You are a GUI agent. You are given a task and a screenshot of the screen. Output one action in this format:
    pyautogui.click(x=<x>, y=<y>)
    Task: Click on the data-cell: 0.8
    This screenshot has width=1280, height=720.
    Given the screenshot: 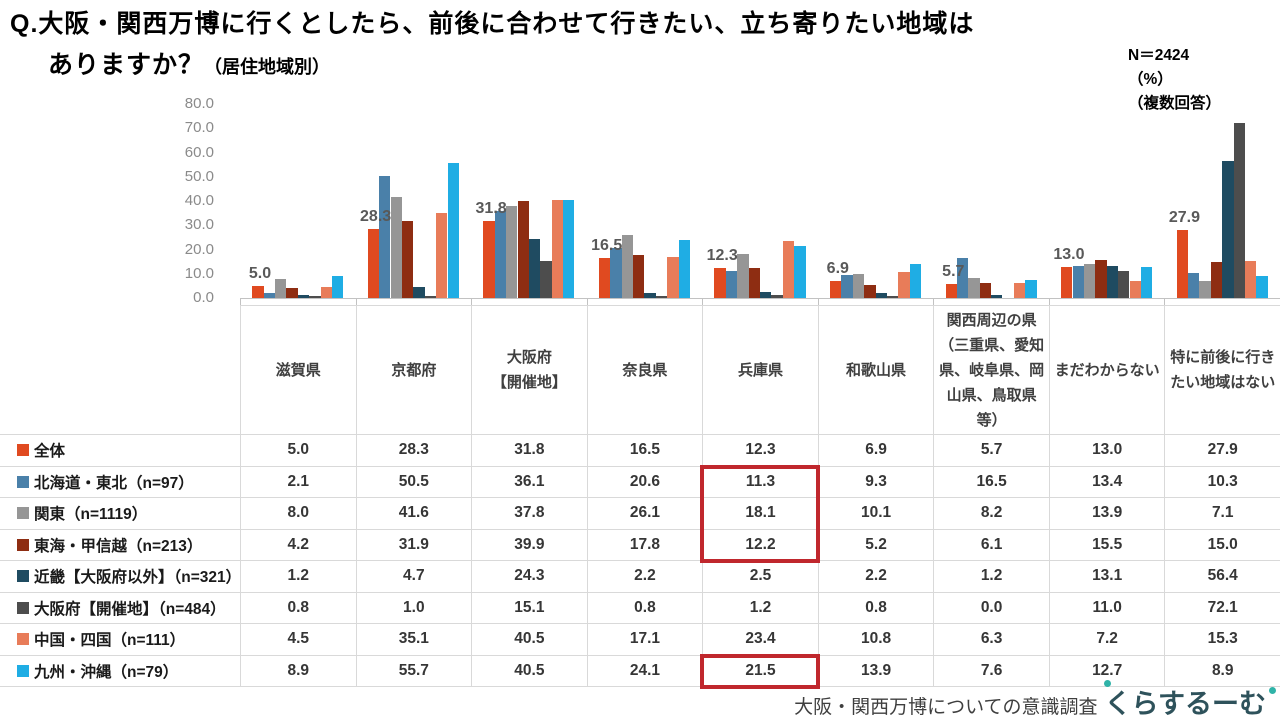 What is the action you would take?
    pyautogui.click(x=298, y=608)
    